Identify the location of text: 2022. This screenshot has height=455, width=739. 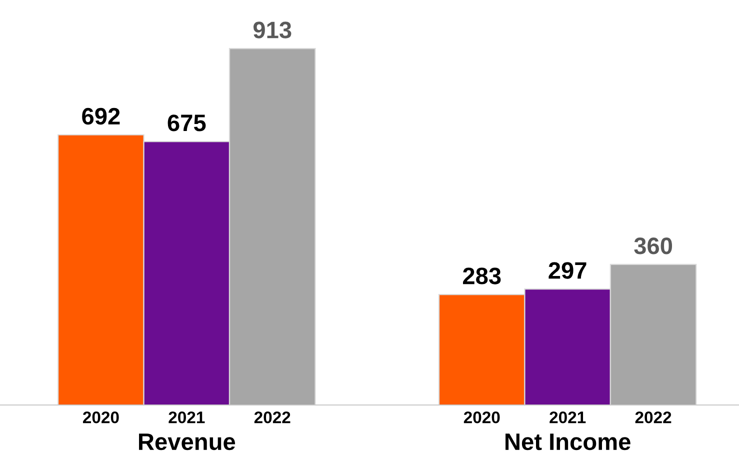
(653, 417).